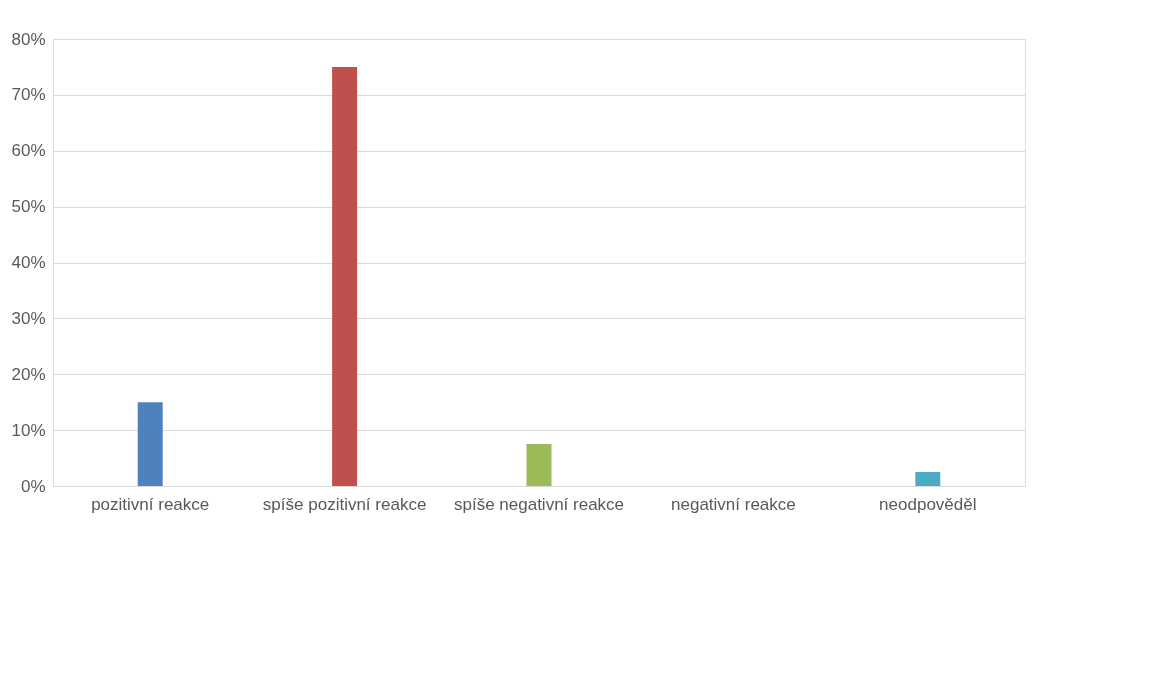  I want to click on x-tick-label: negativní reakce, so click(733, 504).